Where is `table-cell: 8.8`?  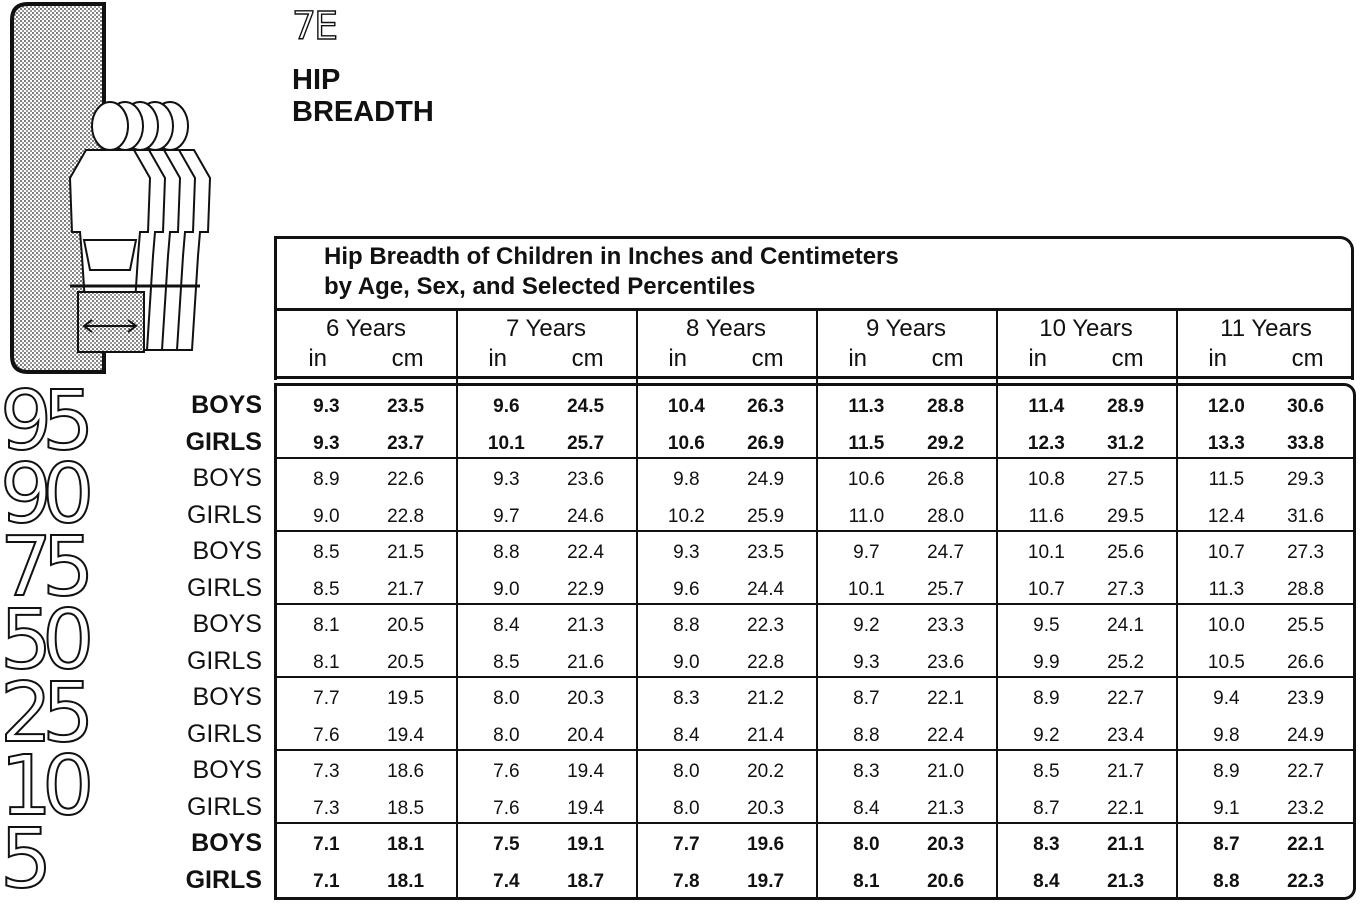 table-cell: 8.8 is located at coordinates (1226, 881).